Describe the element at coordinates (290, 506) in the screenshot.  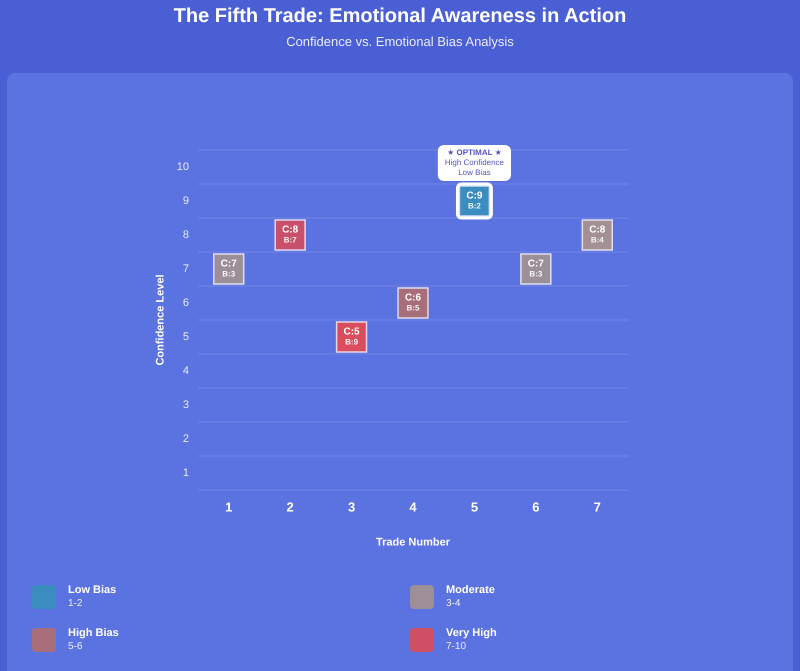
I see `x-tick-label: 2` at that location.